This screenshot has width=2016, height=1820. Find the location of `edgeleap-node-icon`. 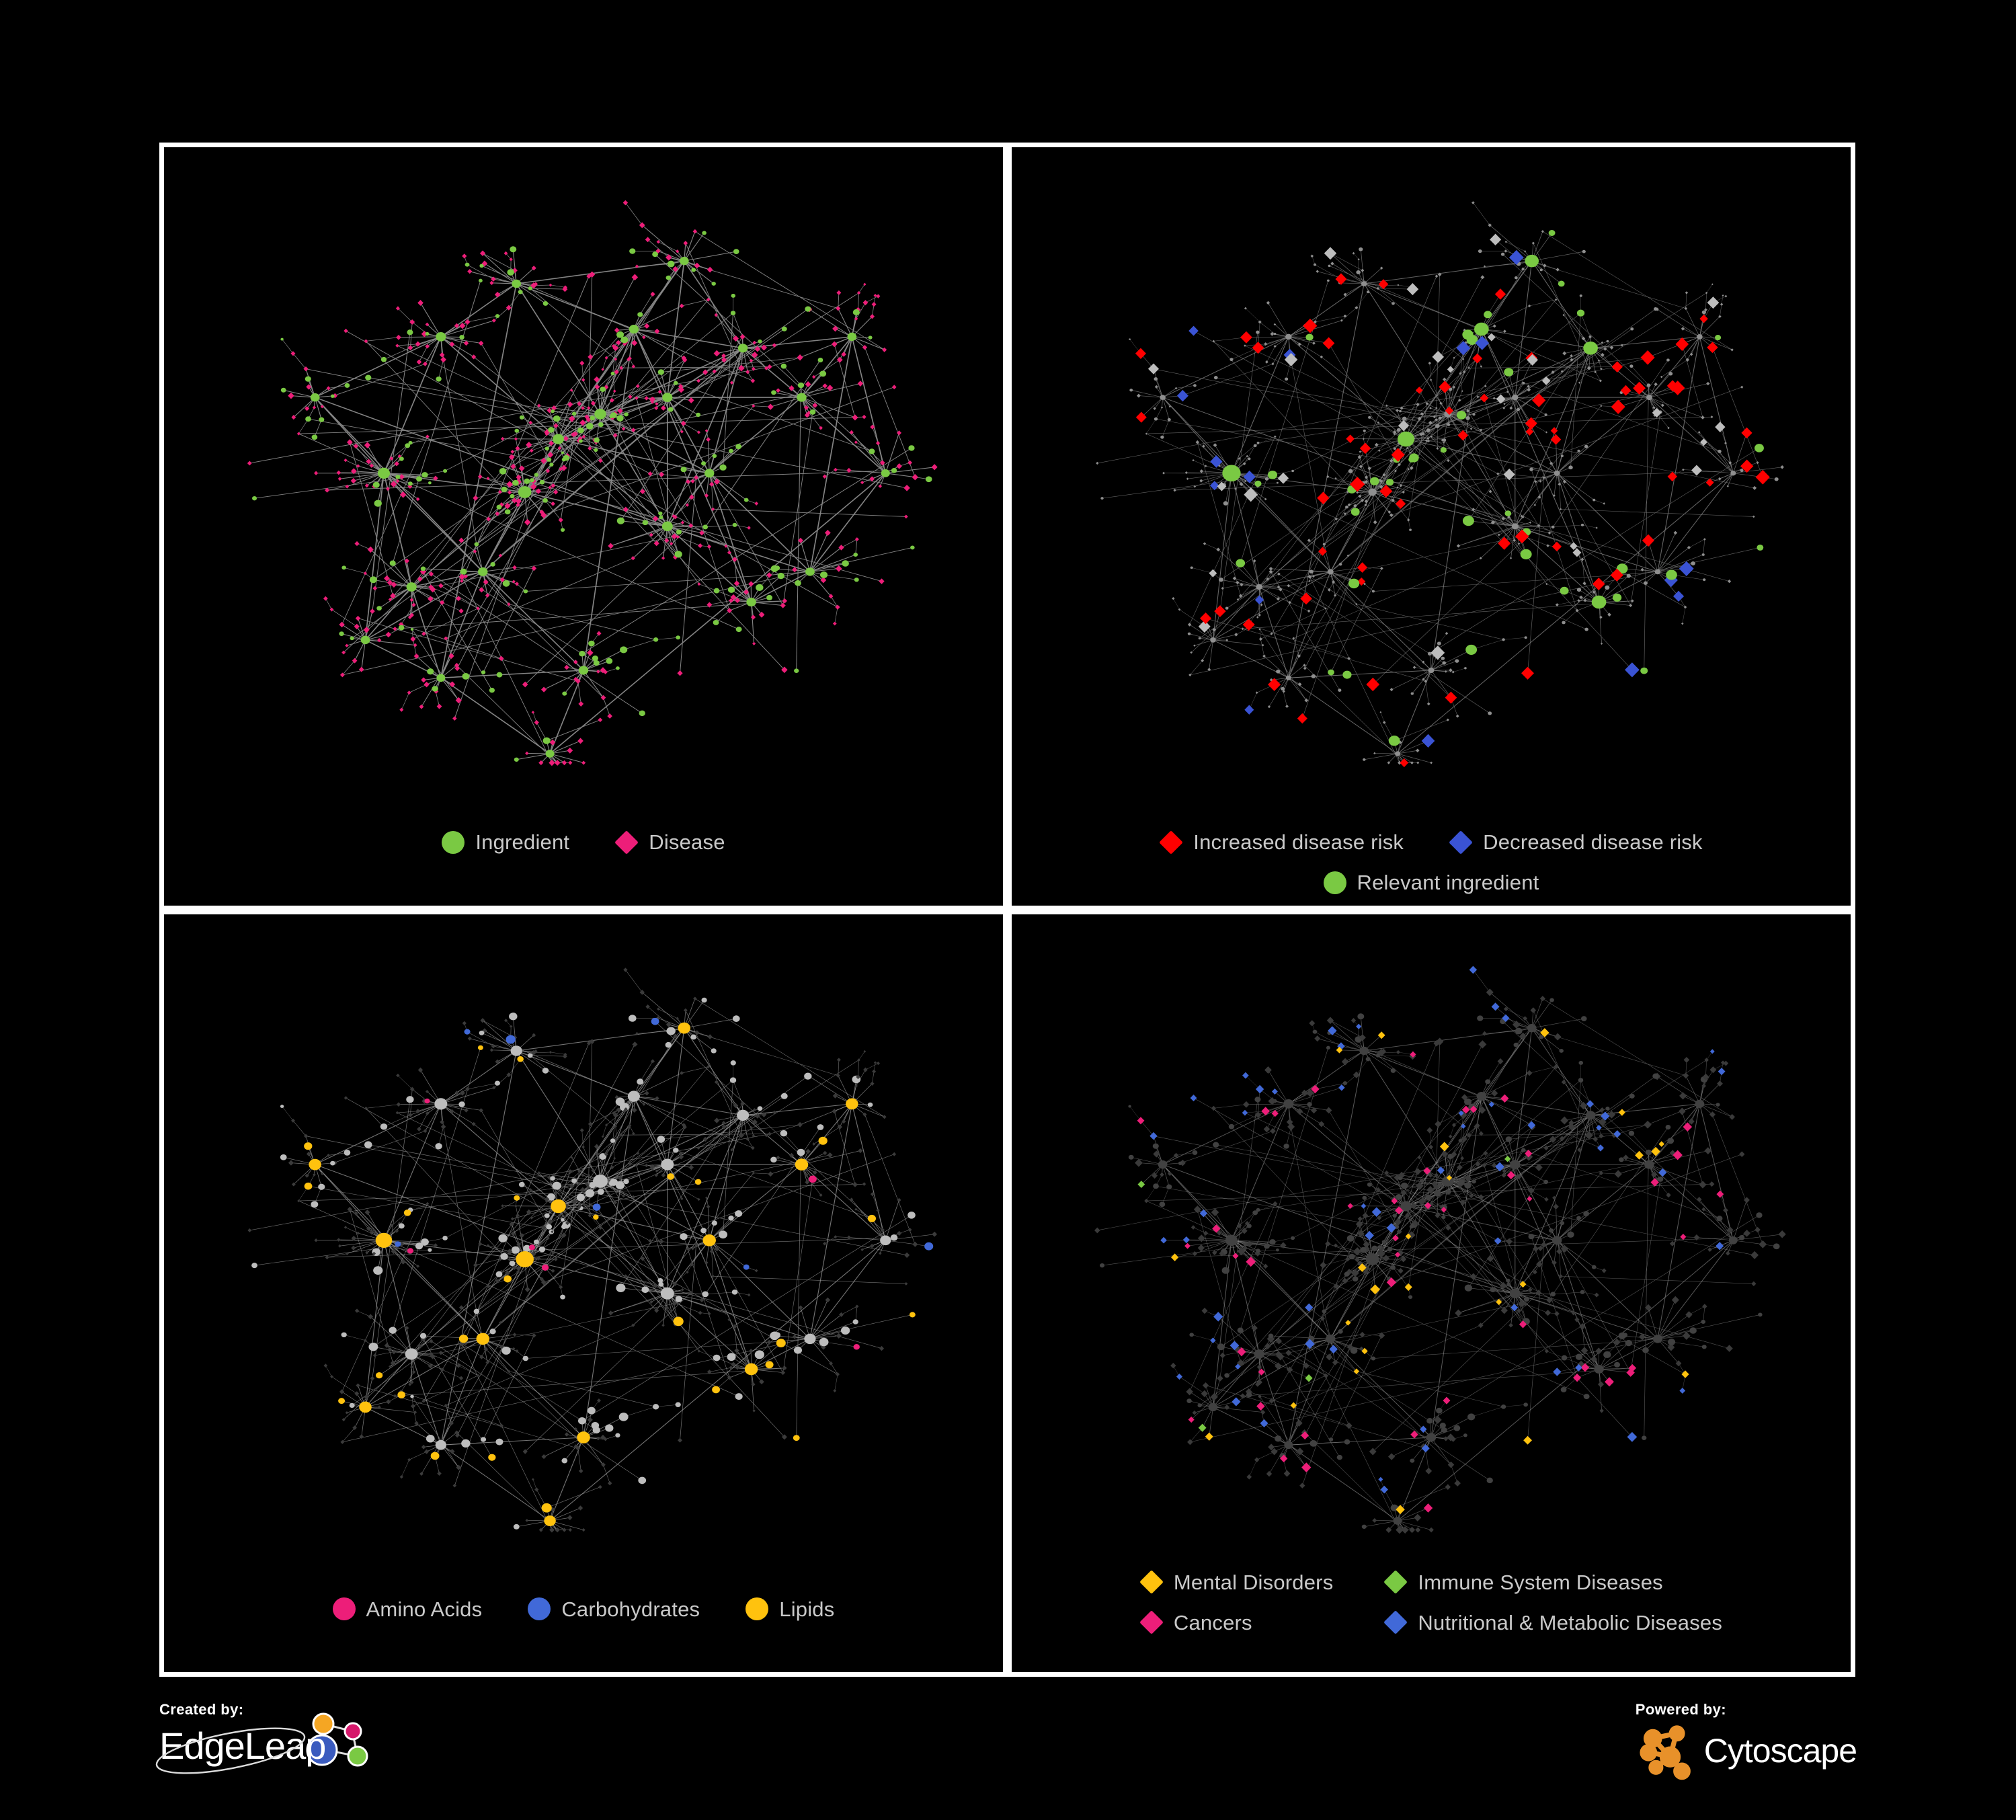

edgeleap-node-icon is located at coordinates (337, 1739).